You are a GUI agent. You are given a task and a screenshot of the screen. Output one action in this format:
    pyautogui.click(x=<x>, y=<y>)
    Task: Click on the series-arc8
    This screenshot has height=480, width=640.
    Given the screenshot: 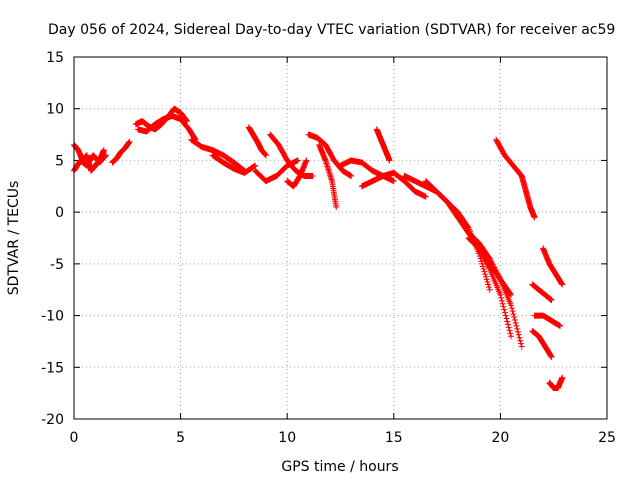 What is the action you would take?
    pyautogui.click(x=257, y=141)
    